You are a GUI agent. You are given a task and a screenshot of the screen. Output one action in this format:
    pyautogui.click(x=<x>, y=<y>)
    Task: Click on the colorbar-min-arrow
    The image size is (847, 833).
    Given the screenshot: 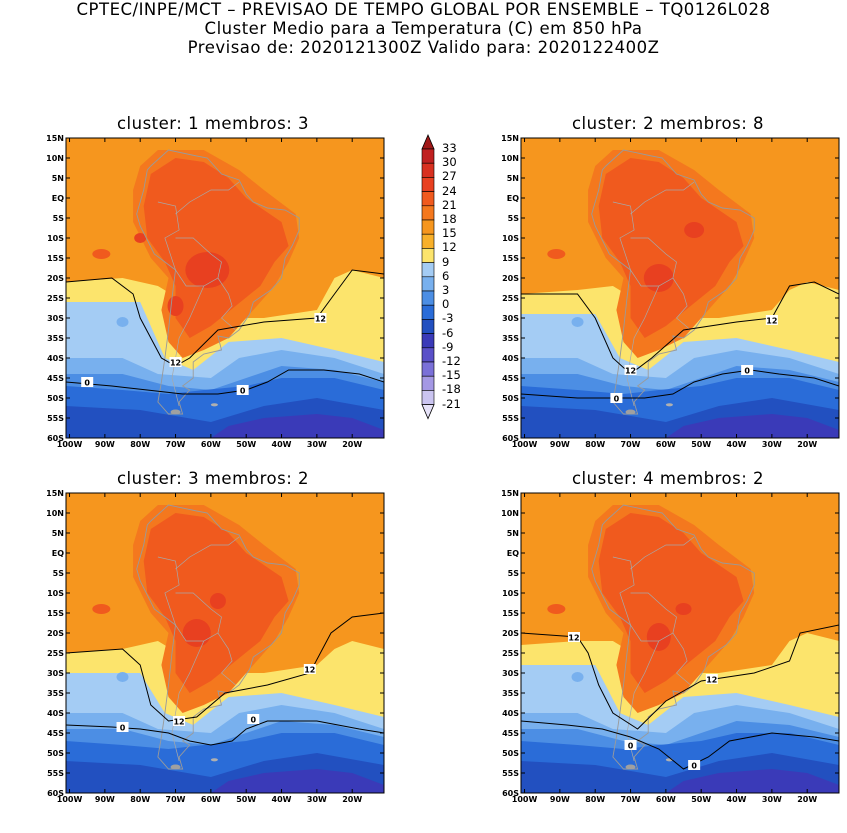 What is the action you would take?
    pyautogui.click(x=428, y=412)
    